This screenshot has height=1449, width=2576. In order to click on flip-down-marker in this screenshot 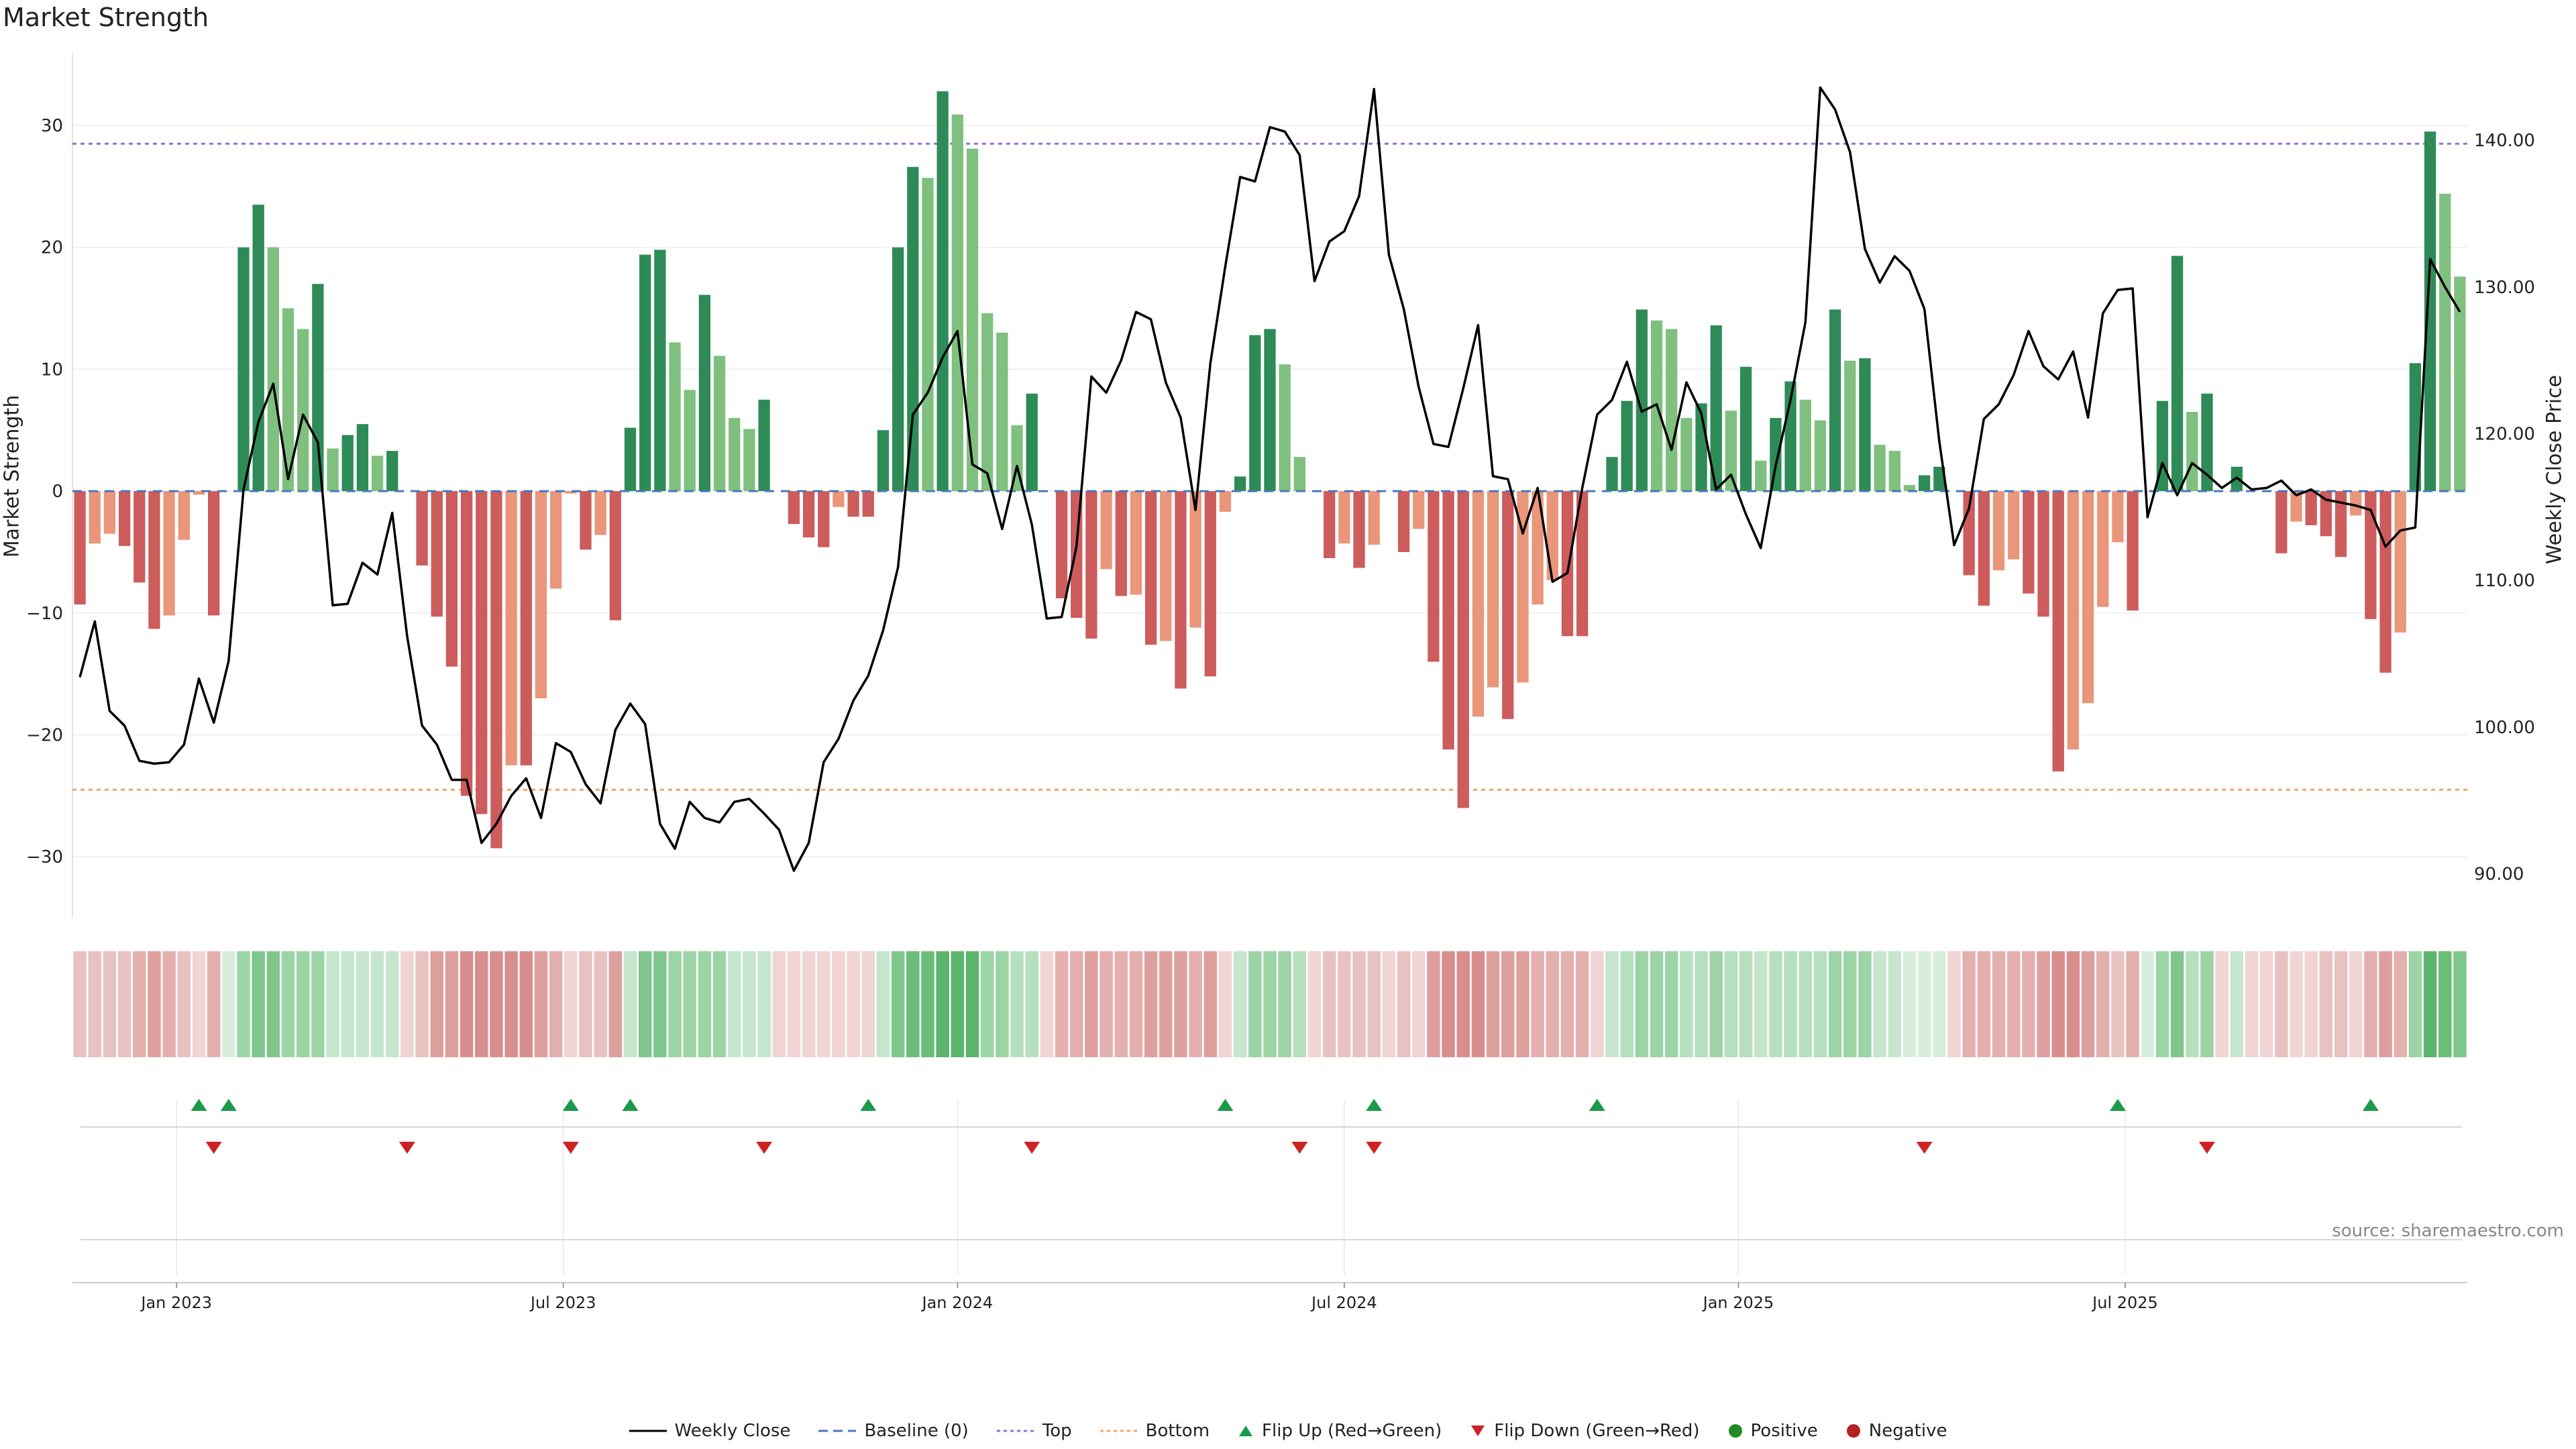, I will do `click(2206, 1148)`.